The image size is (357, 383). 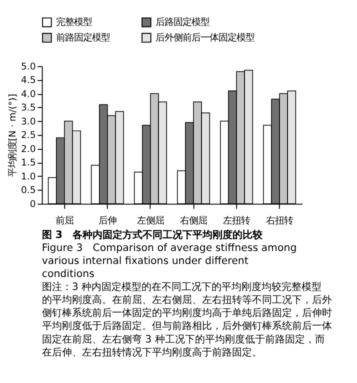 What do you see at coordinates (74, 22) in the screenshot?
I see `legend-label: 完整模型` at bounding box center [74, 22].